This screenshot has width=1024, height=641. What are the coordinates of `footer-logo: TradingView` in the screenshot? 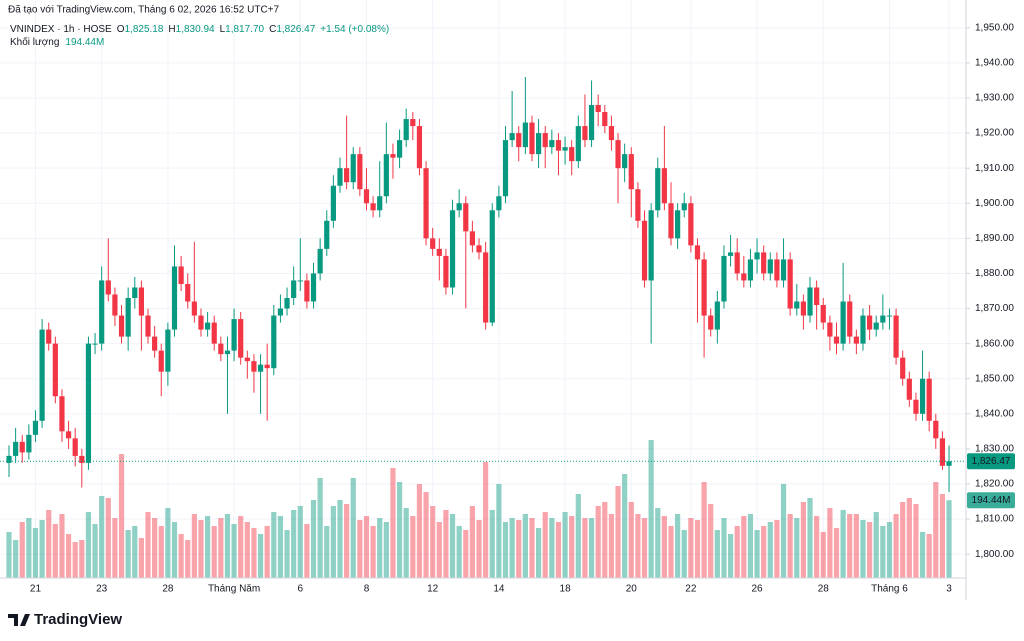 It's located at (65, 619).